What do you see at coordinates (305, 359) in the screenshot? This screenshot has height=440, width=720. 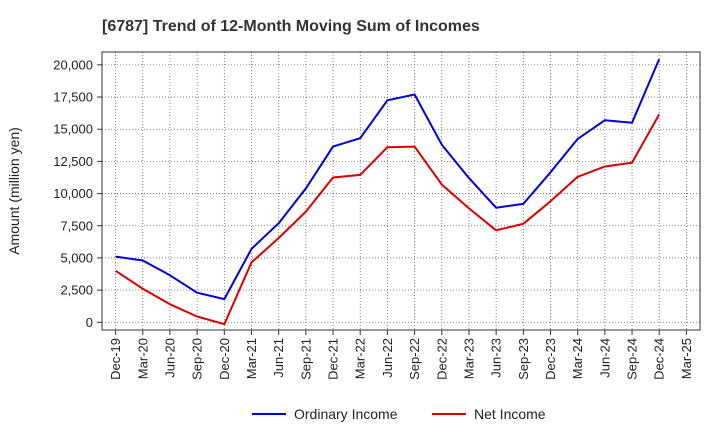 I see `x-tick-label: Sep-21` at bounding box center [305, 359].